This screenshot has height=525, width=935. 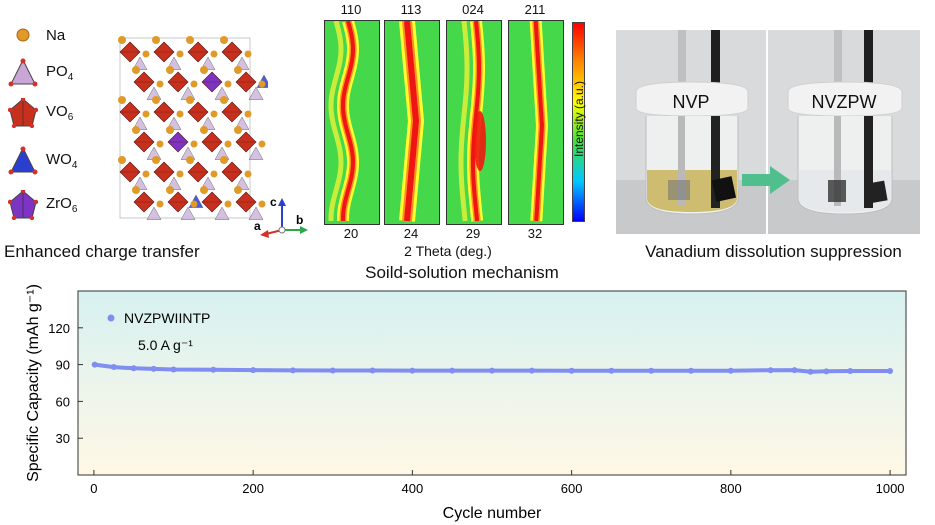 What do you see at coordinates (492, 368) in the screenshot?
I see `series-line` at bounding box center [492, 368].